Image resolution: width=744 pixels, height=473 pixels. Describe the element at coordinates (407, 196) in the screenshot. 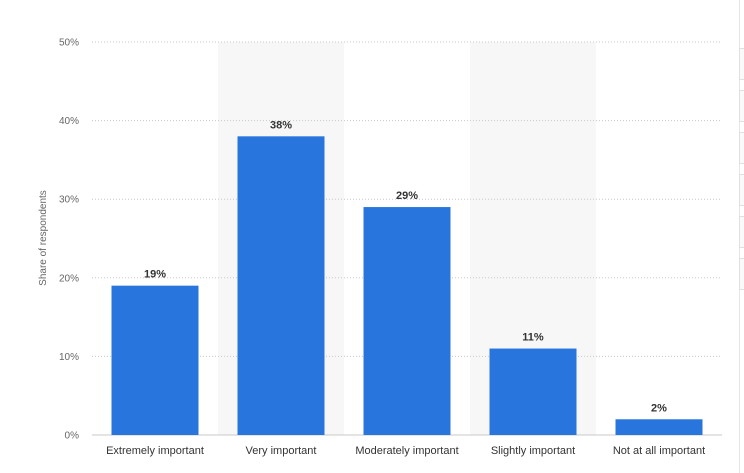

I see `data-label: 29%` at that location.